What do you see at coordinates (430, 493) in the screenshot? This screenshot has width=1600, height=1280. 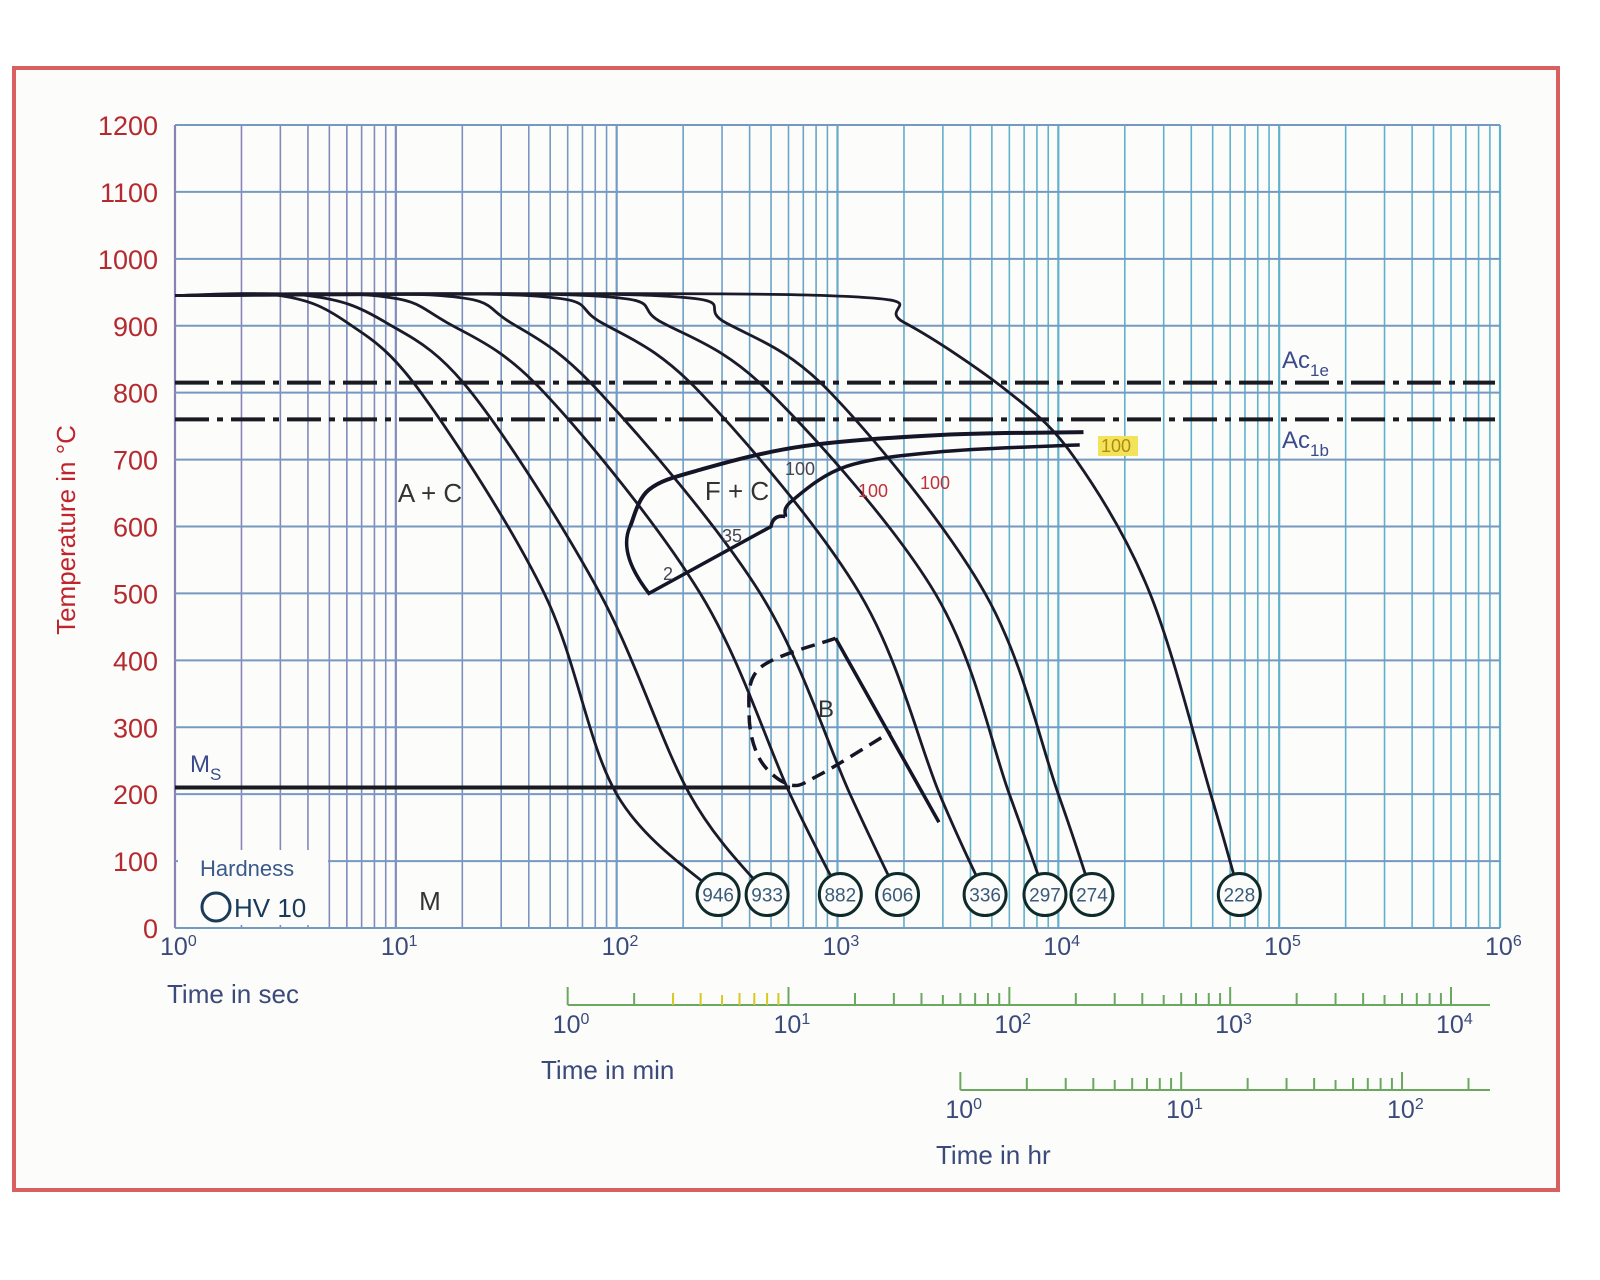 I see `region-label-a-c: A + C` at bounding box center [430, 493].